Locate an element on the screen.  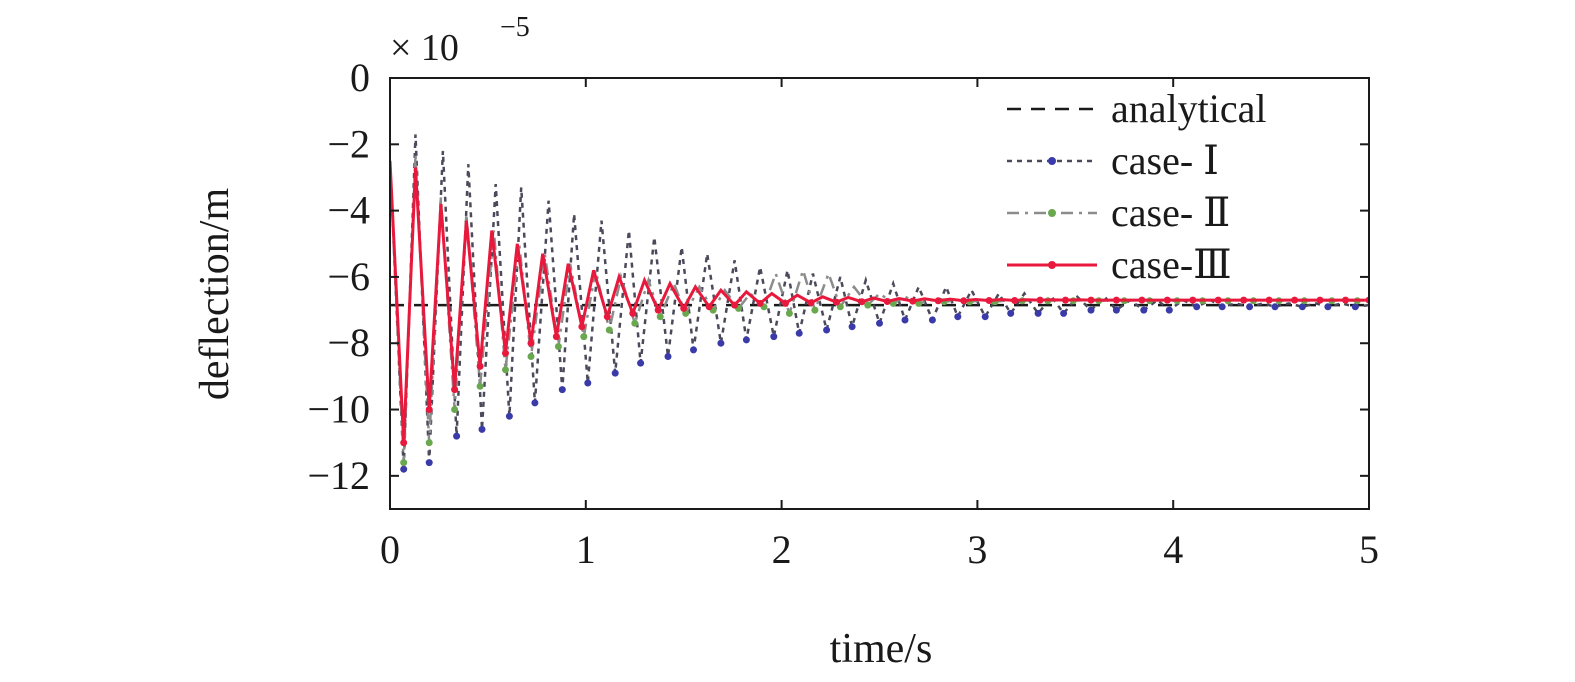
legend-item-2: case- Ⅰ is located at coordinates (1113, 160).